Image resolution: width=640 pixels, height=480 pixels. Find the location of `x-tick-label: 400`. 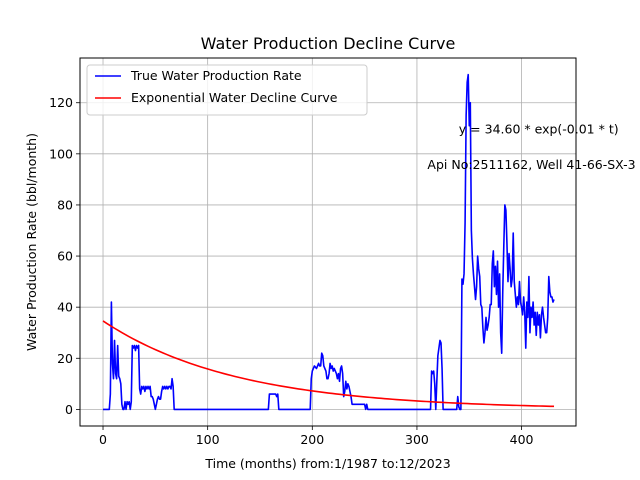

x-tick-label: 400 is located at coordinates (522, 439).